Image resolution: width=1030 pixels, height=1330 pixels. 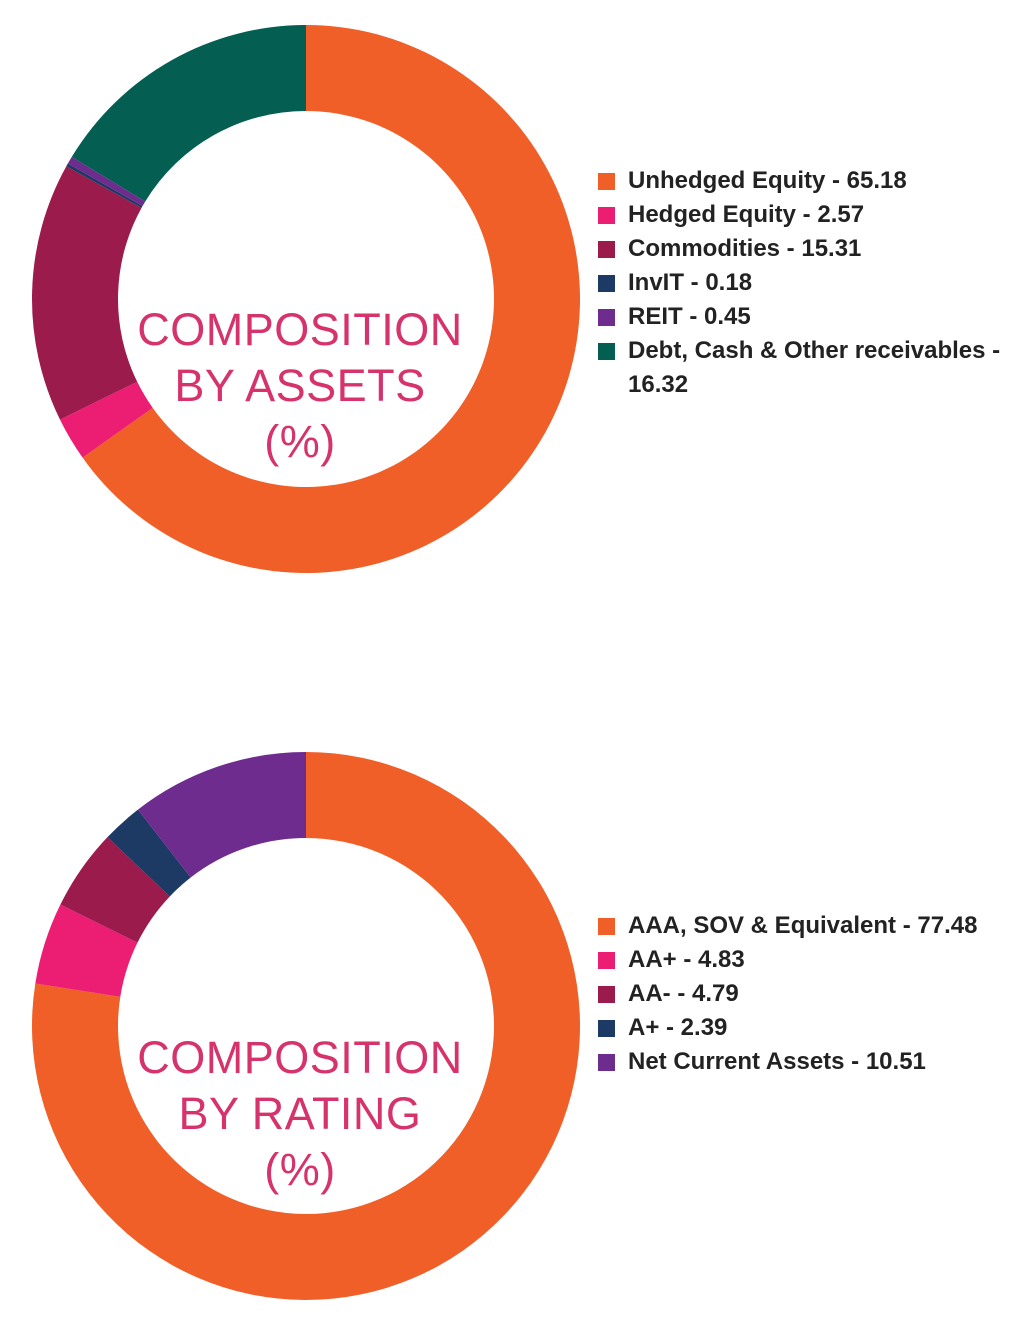 What do you see at coordinates (808, 1028) in the screenshot?
I see `legend-item-a: A+ - 2.39` at bounding box center [808, 1028].